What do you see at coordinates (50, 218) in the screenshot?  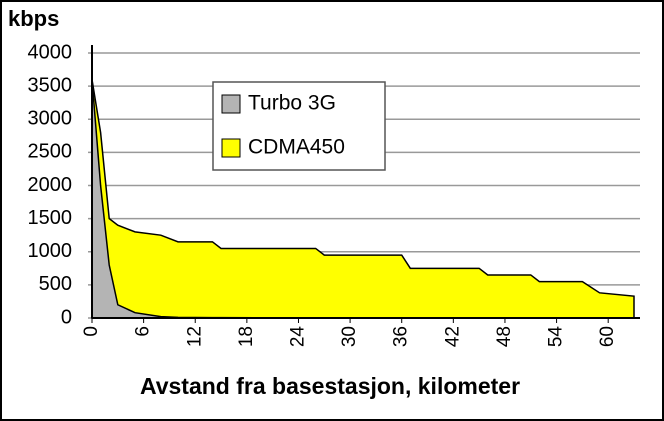 I see `y-tick-label: 1500` at bounding box center [50, 218].